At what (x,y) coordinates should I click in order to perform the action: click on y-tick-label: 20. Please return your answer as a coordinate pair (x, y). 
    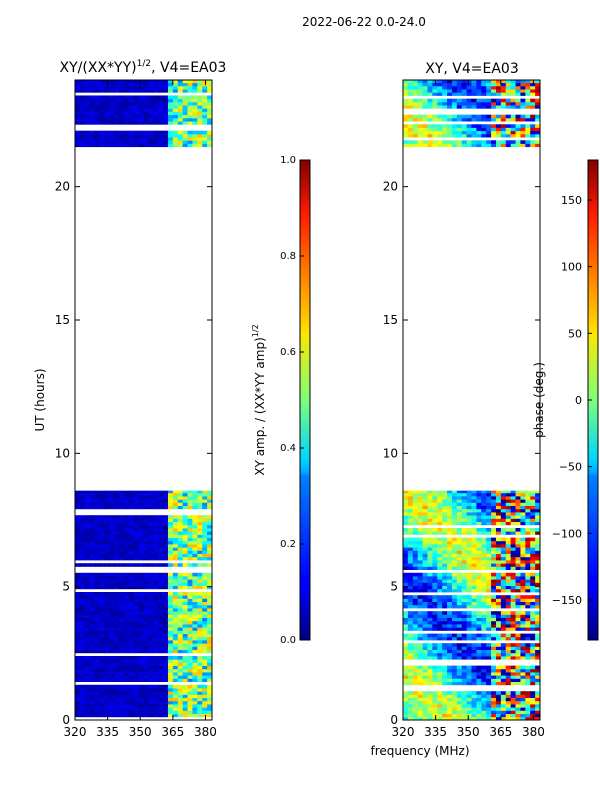
    Looking at the image, I should click on (62, 187).